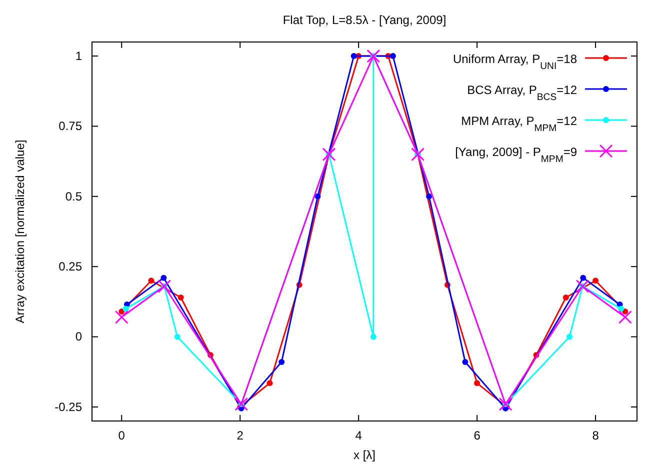  I want to click on y-tick-label: 1, so click(78, 55).